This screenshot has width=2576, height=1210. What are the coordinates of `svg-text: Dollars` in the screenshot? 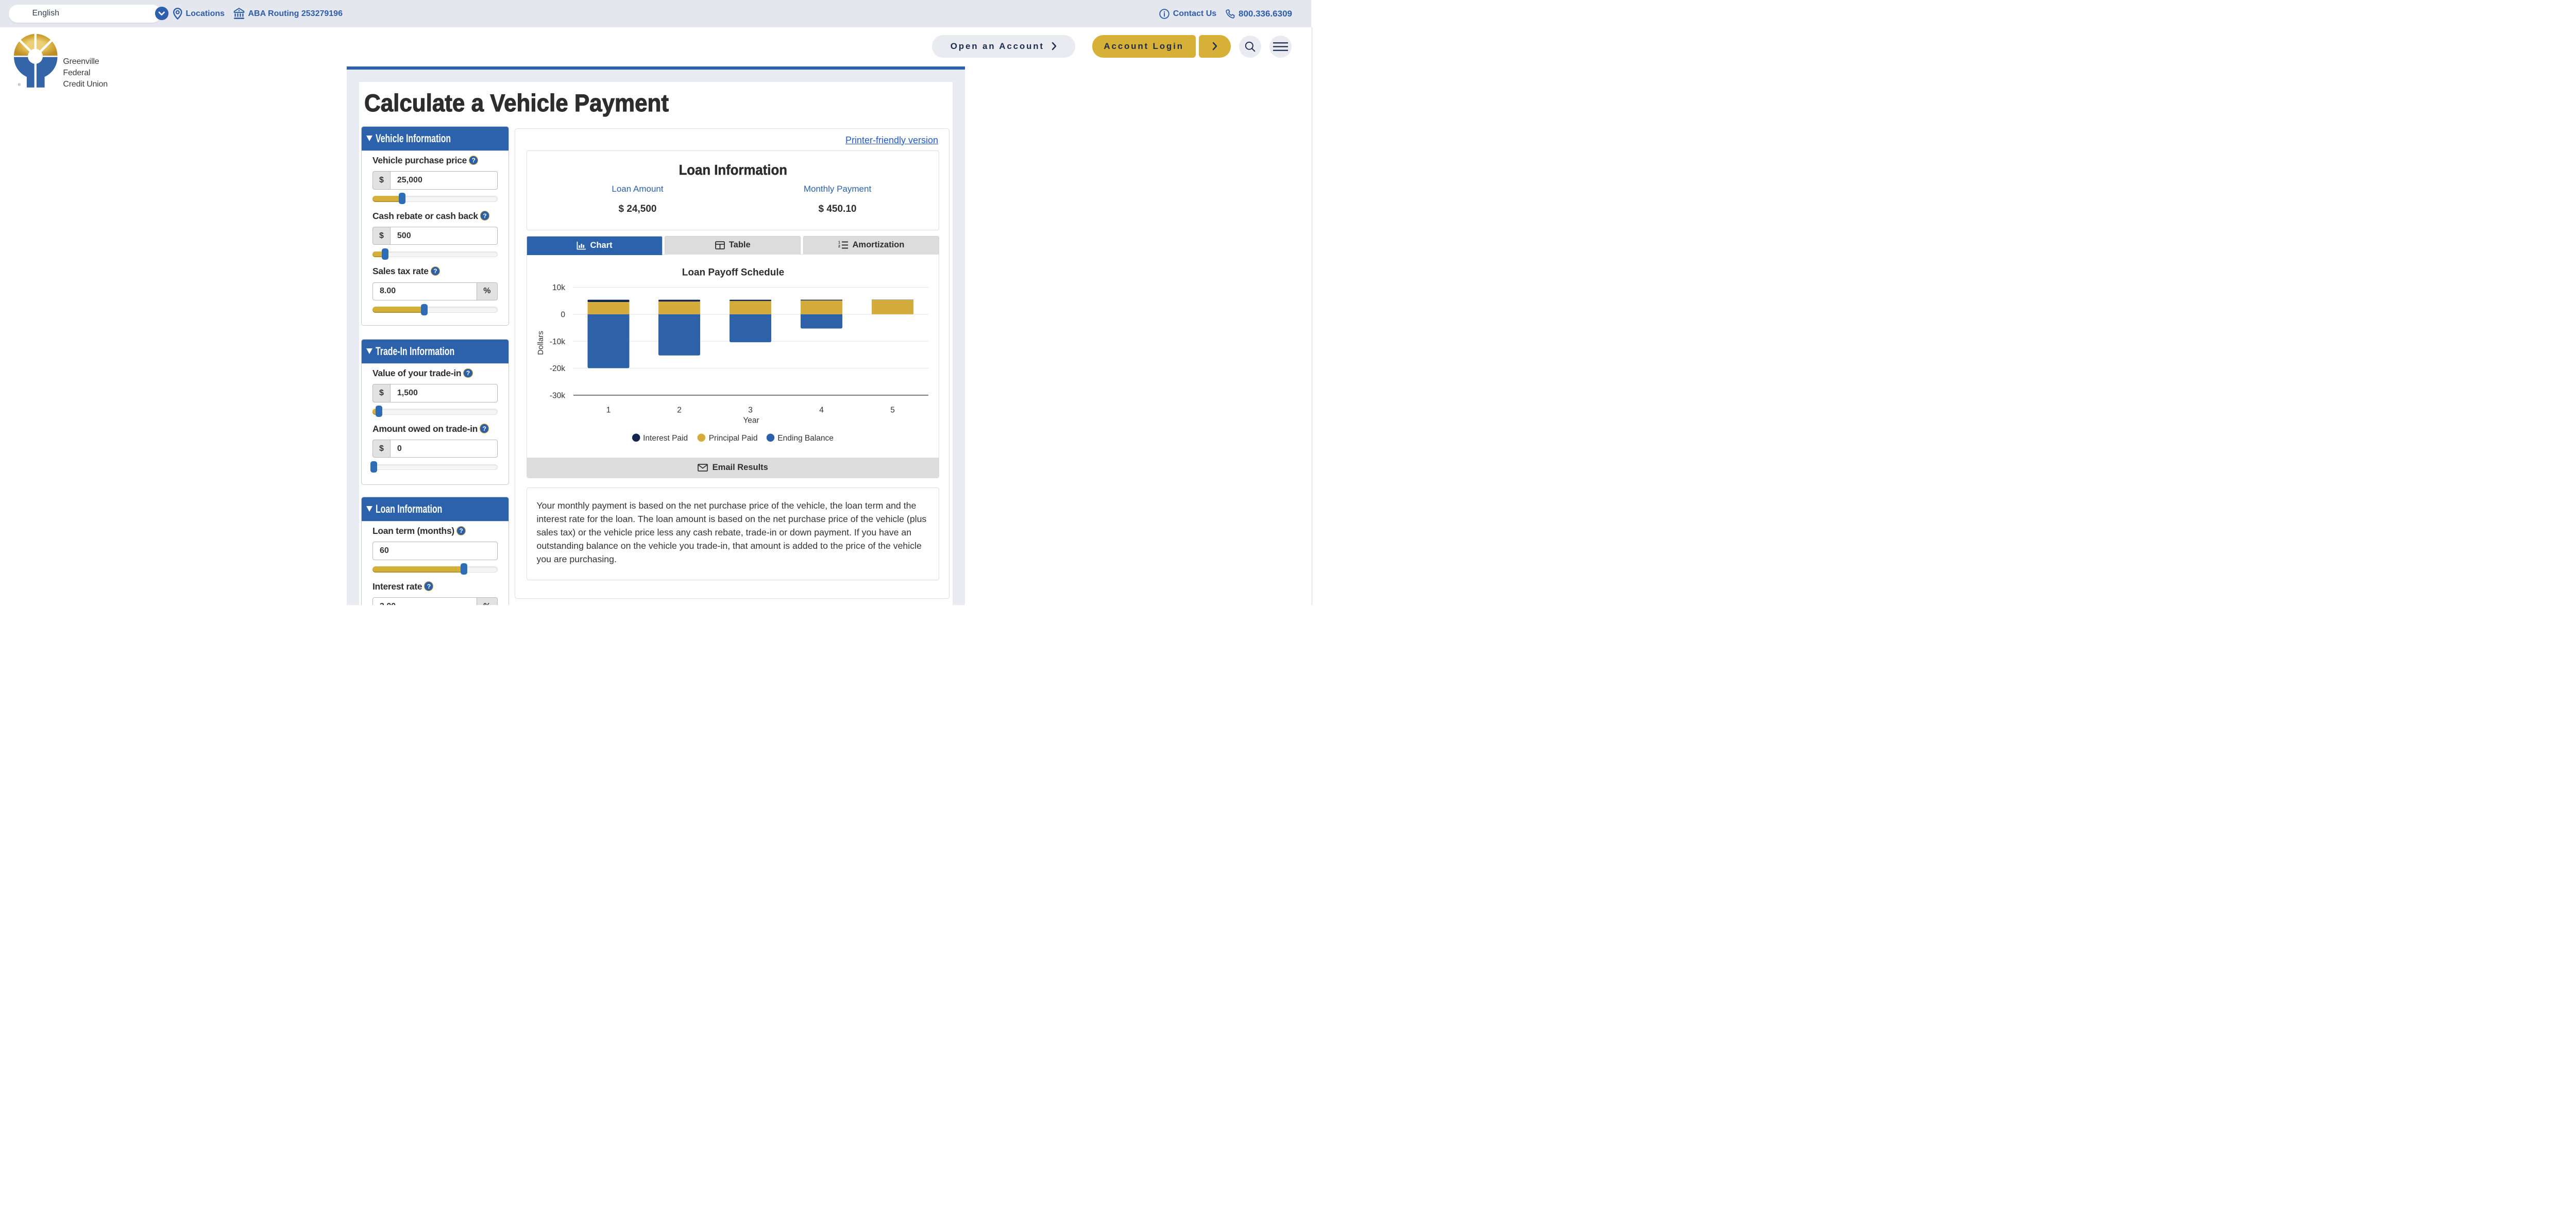 It's located at (540, 343).